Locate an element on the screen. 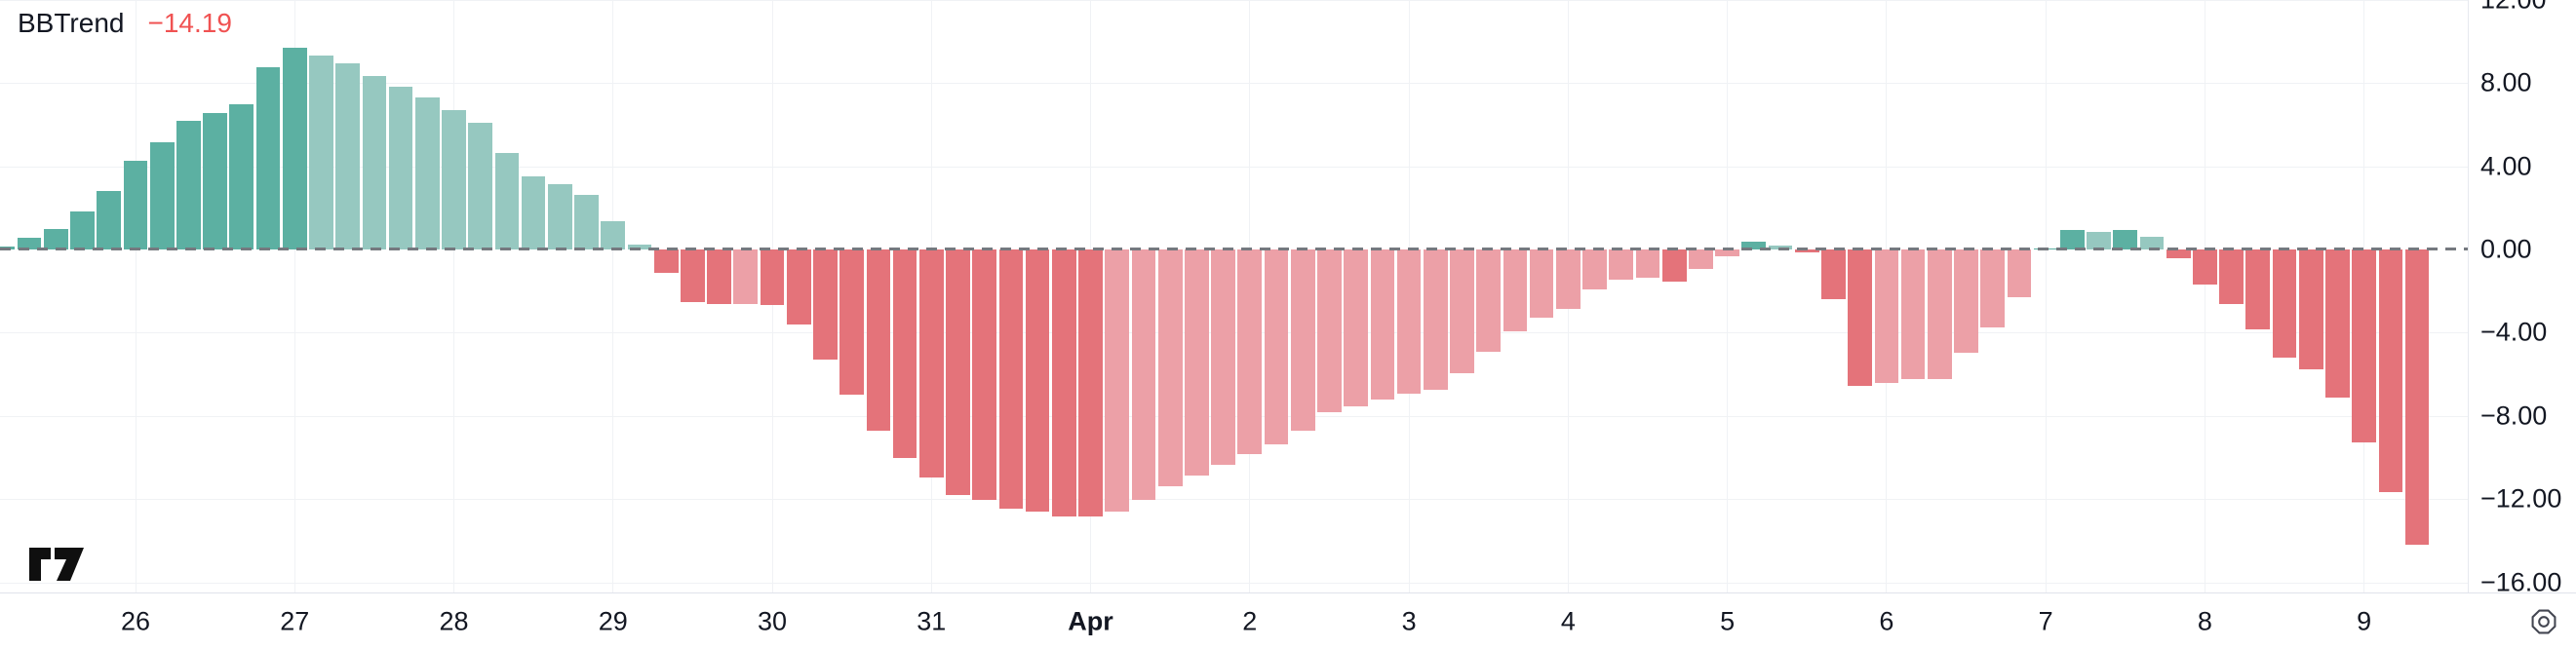  time-axis-label: Apr is located at coordinates (1090, 620).